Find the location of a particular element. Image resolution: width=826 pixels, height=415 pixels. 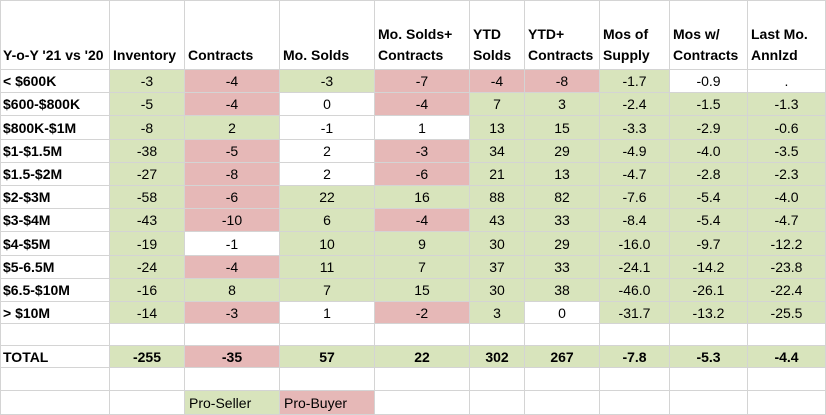

table-cell: -1.7 is located at coordinates (635, 81).